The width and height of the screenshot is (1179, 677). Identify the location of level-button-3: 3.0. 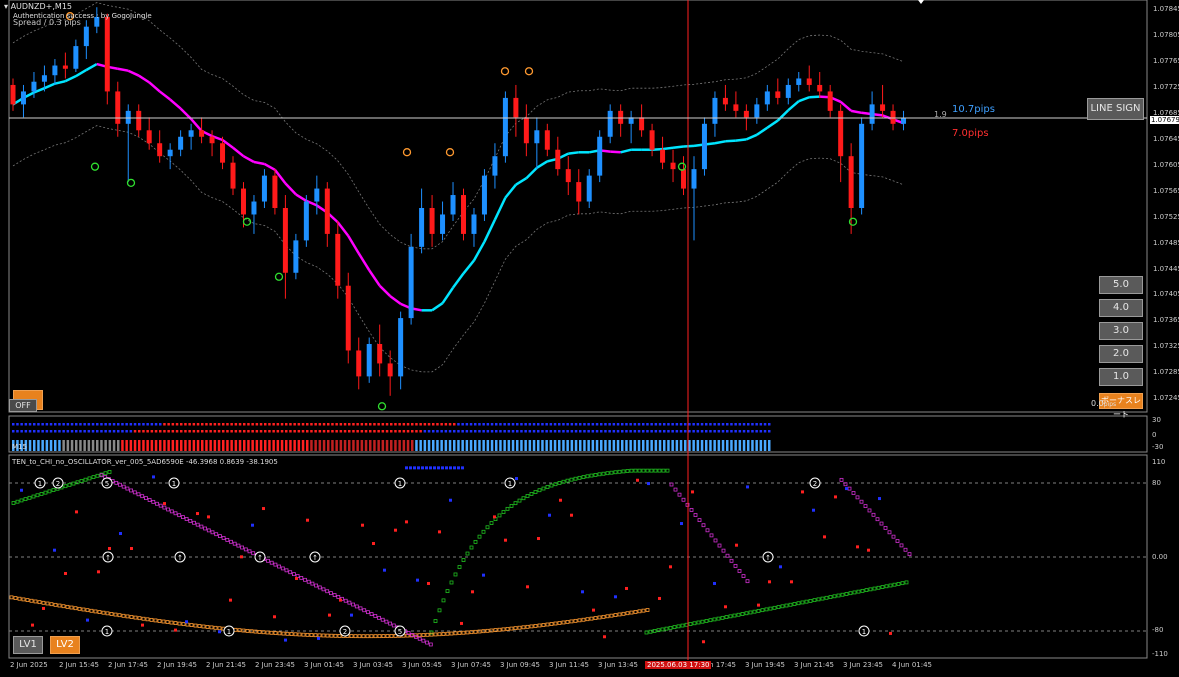
(1121, 331).